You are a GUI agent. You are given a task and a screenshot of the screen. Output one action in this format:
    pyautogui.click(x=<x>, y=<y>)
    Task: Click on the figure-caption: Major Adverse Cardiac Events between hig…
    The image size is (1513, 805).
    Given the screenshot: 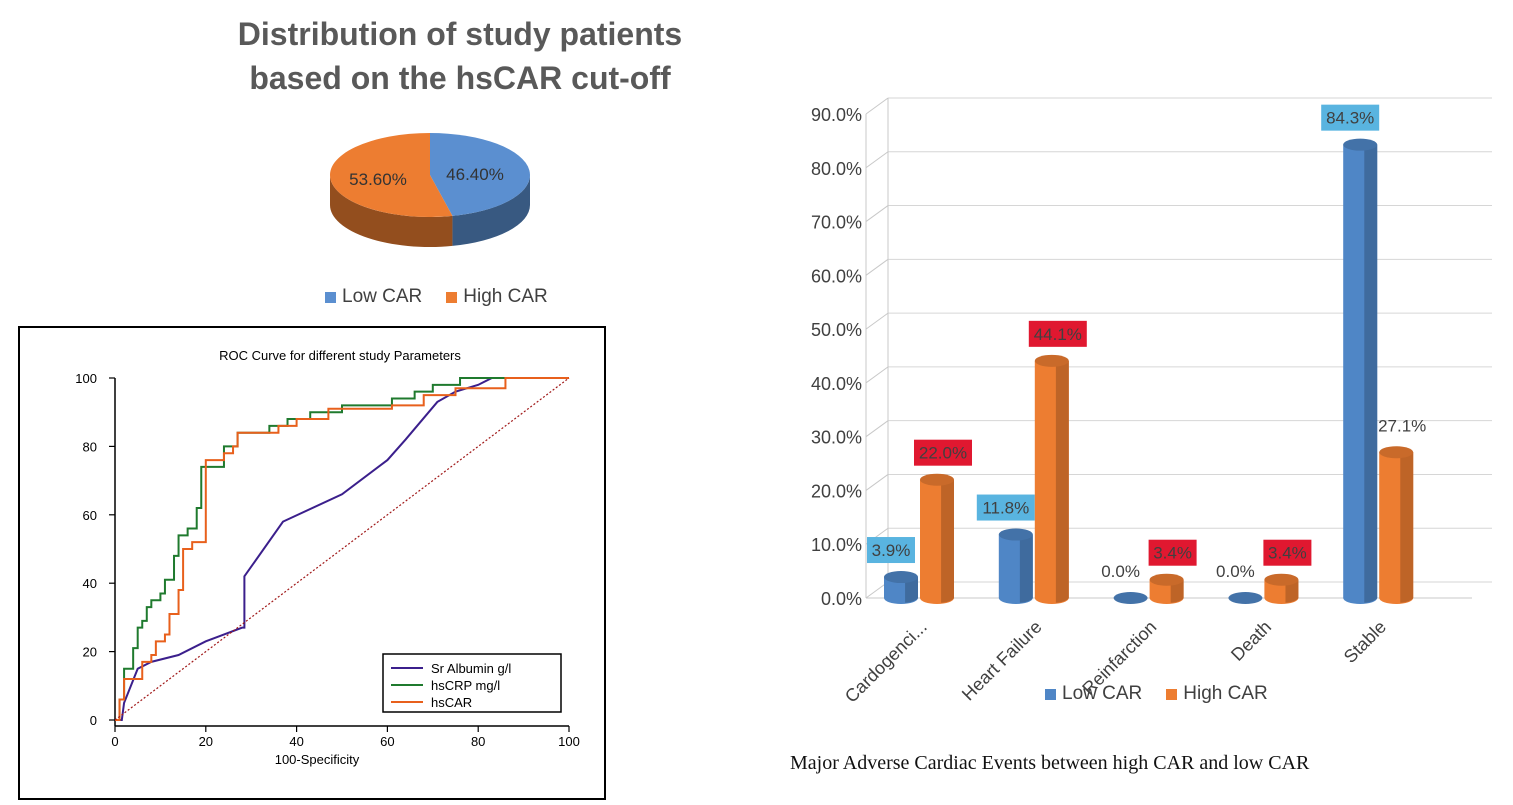 What is the action you would take?
    pyautogui.click(x=1050, y=763)
    